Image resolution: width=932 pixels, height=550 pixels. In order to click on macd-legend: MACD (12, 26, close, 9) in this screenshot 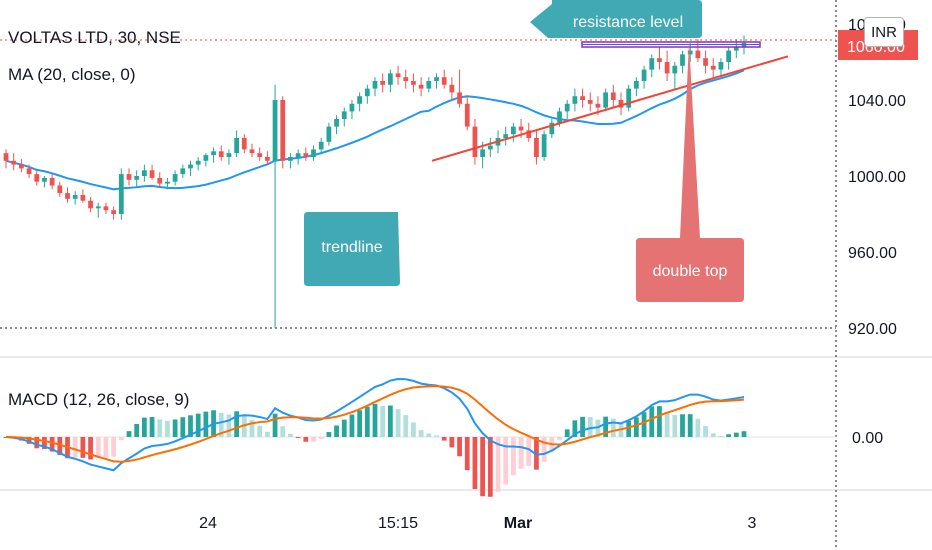, I will do `click(98, 399)`.